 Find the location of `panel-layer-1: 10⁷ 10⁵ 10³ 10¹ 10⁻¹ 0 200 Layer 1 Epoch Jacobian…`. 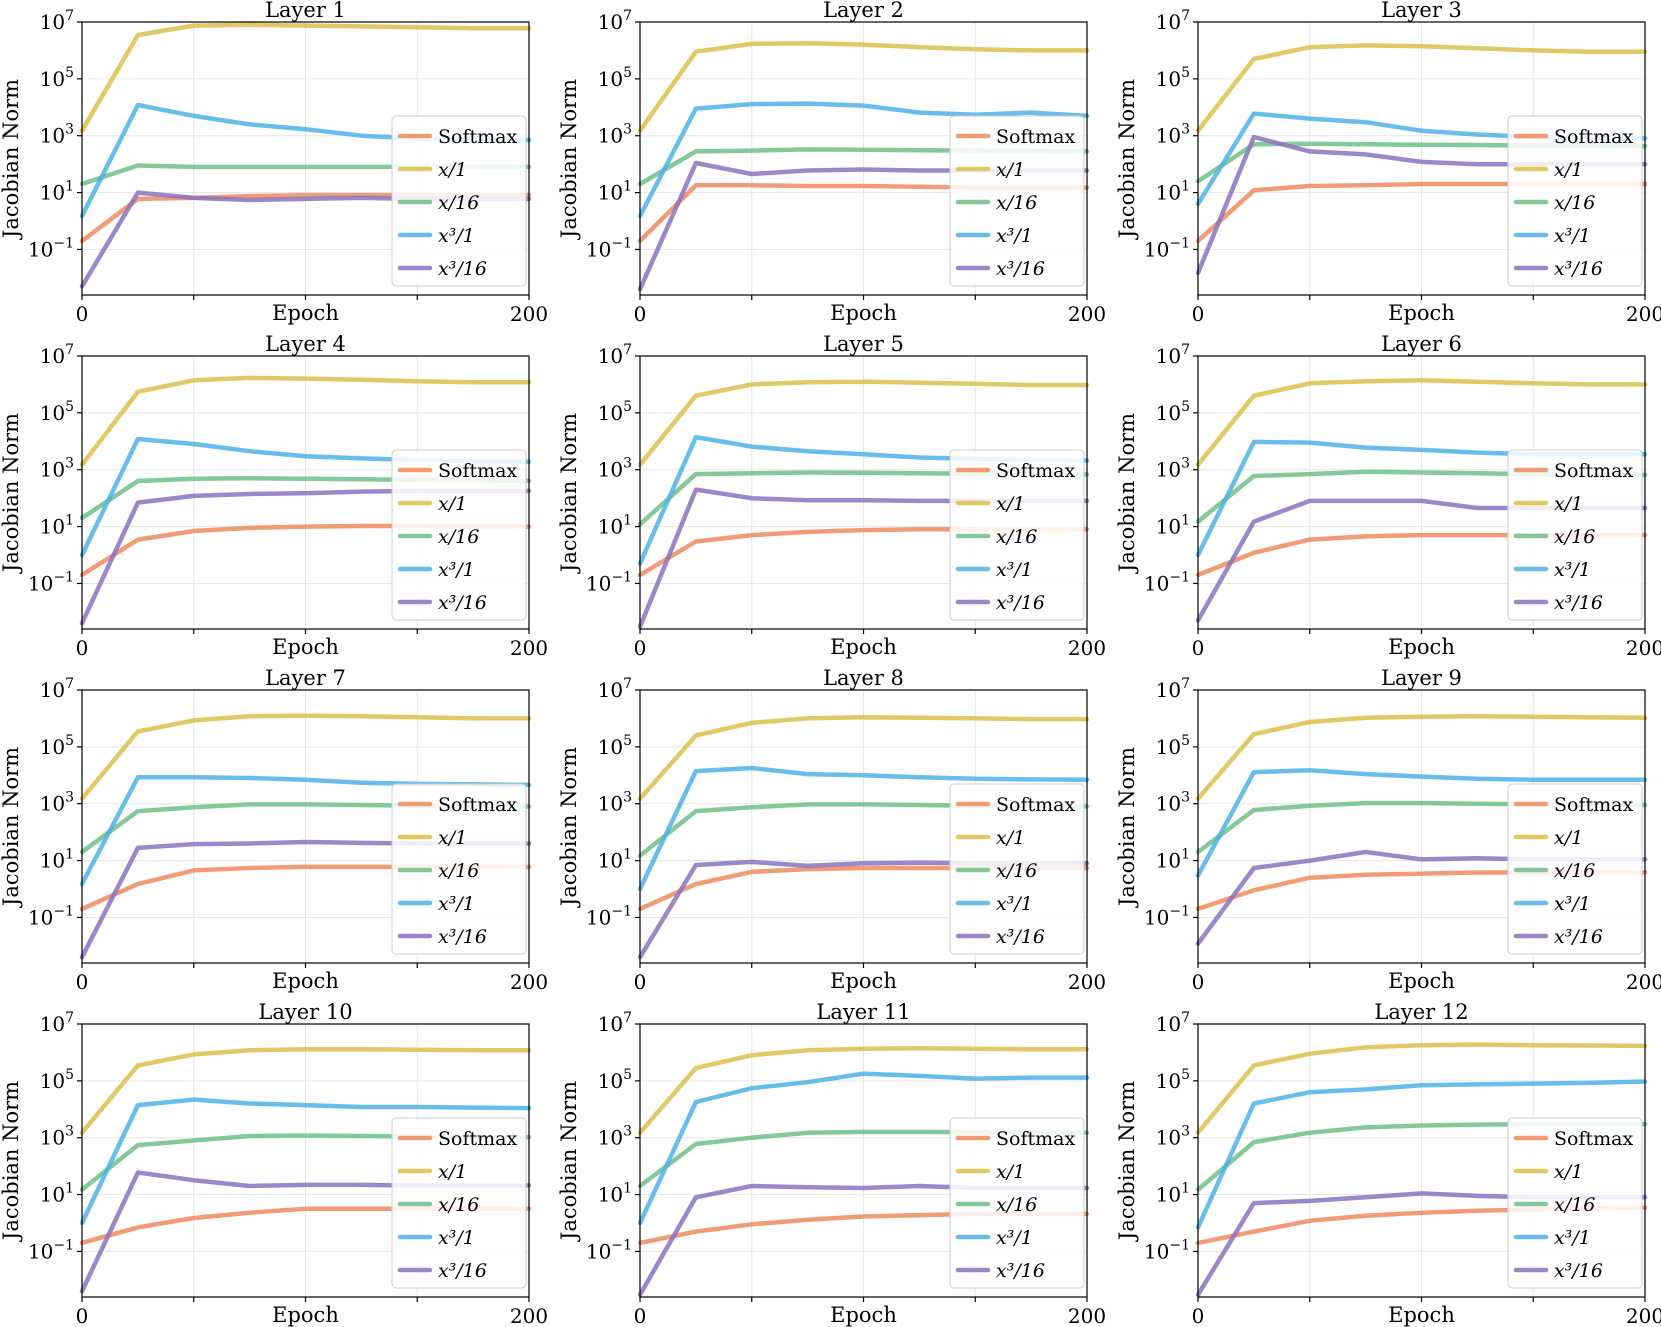

panel-layer-1: 10⁷ 10⁵ 10³ 10¹ 10⁻¹ 0 200 Layer 1 Epoch Jacobian… is located at coordinates (274, 163).